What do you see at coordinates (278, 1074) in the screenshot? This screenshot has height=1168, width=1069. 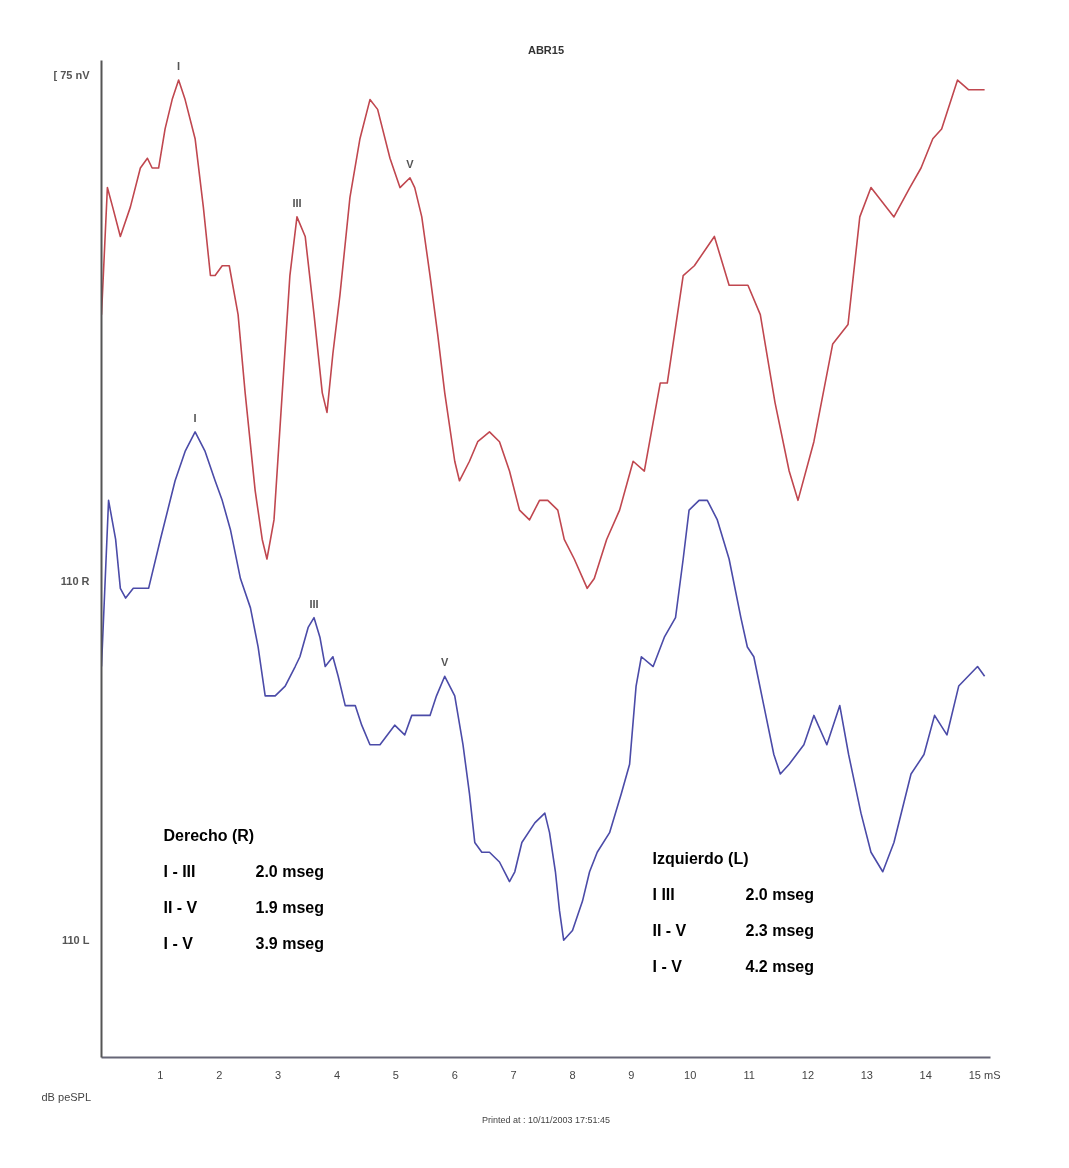 I see `x-tick-label: 3` at bounding box center [278, 1074].